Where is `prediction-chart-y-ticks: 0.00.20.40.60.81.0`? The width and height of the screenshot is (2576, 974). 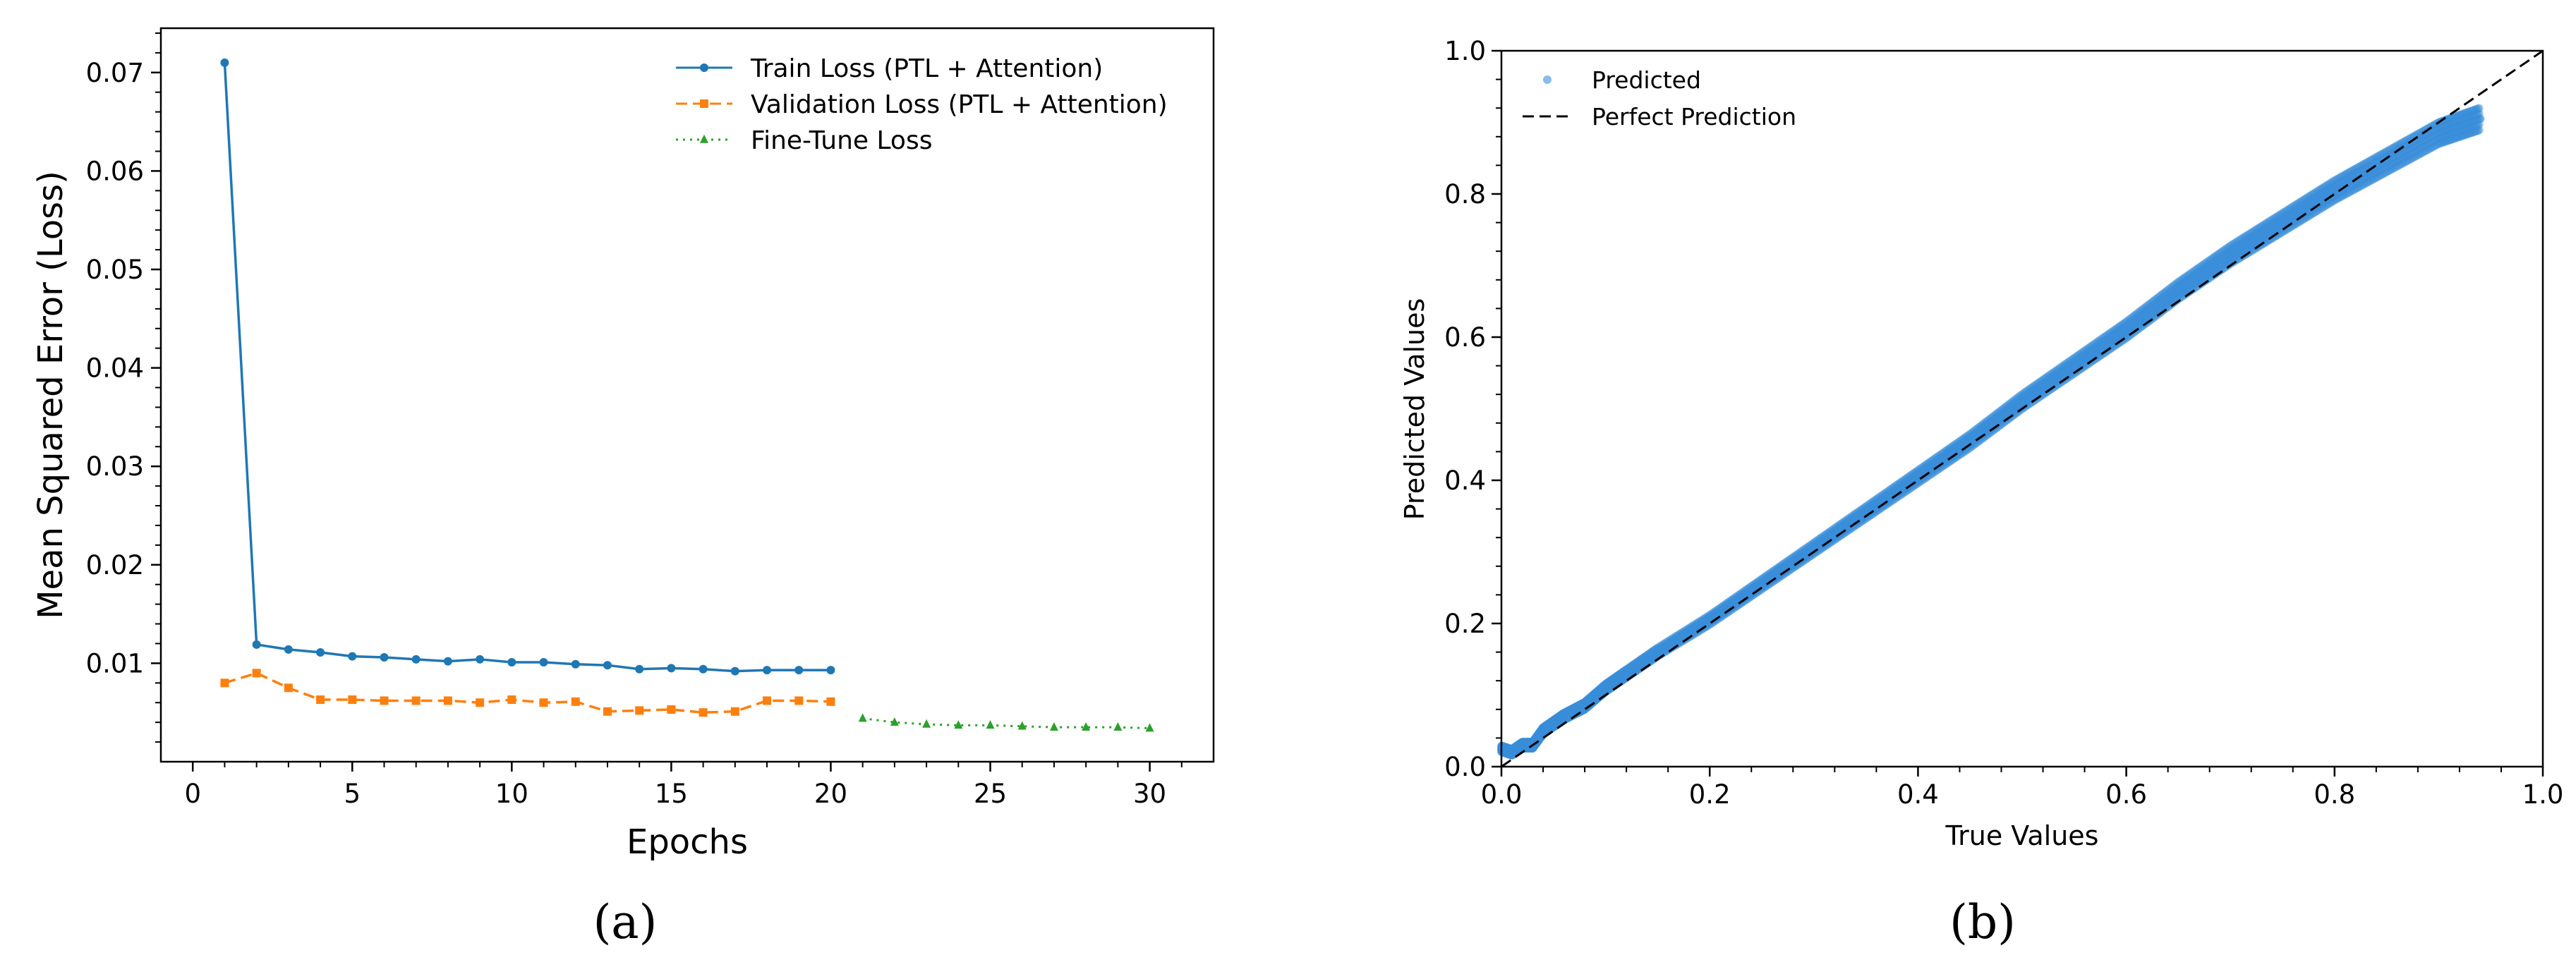
prediction-chart-y-ticks: 0.00.20.40.60.81.0 is located at coordinates (1473, 409).